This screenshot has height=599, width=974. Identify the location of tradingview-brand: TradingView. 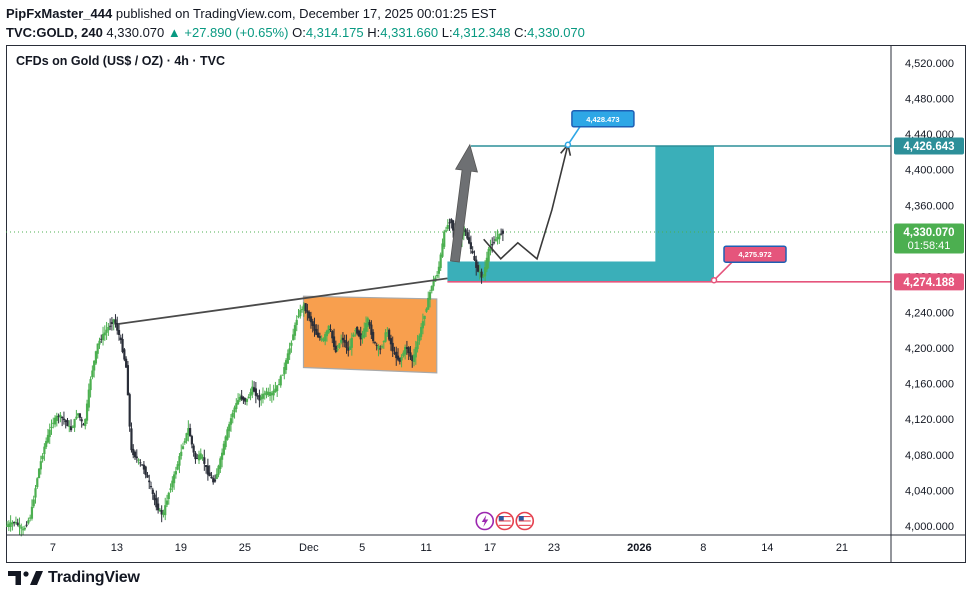
(94, 577).